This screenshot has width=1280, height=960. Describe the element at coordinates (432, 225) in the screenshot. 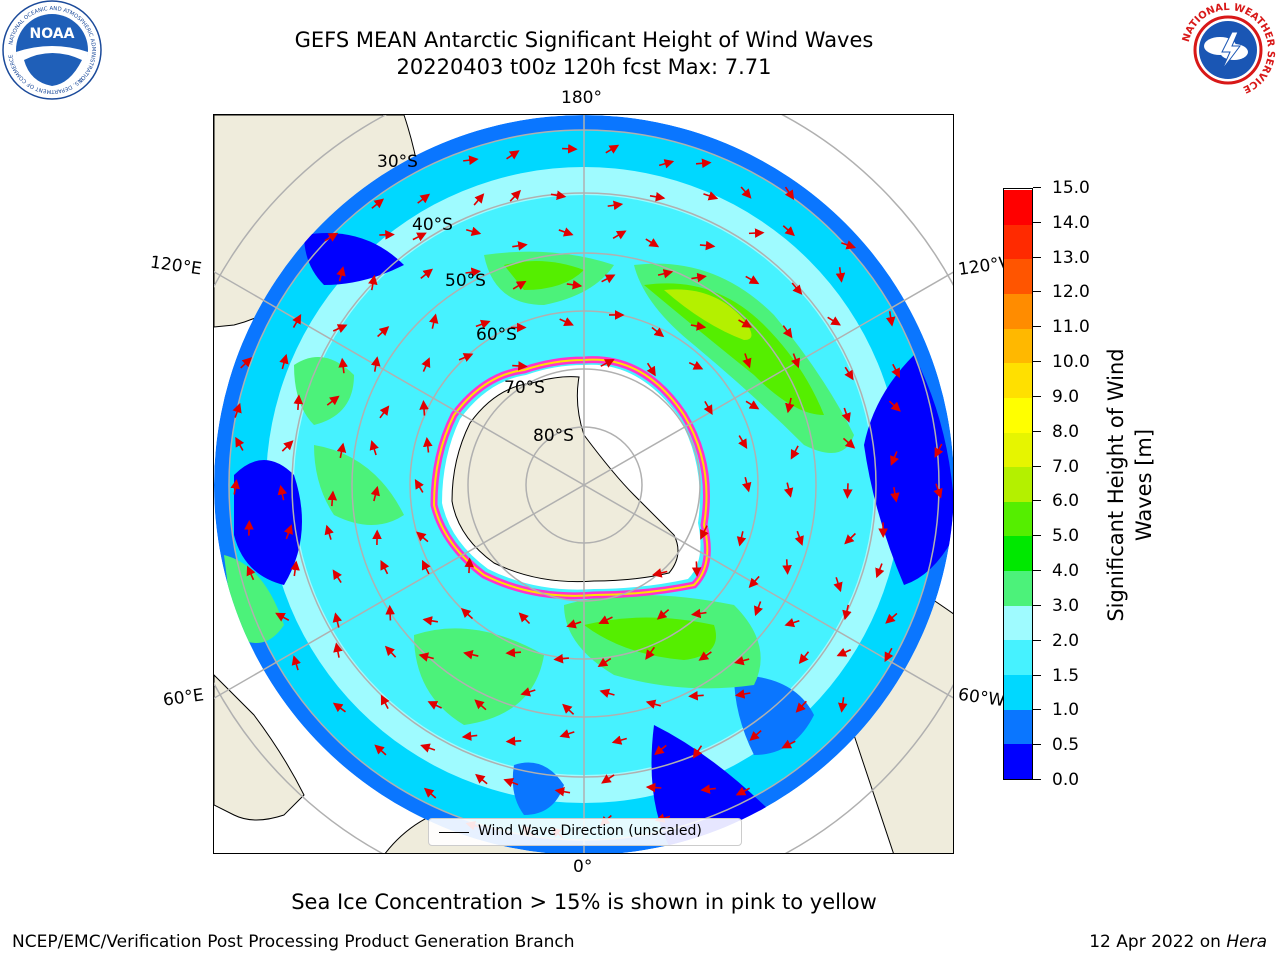

I see `lat-label-40s: 40°S` at that location.